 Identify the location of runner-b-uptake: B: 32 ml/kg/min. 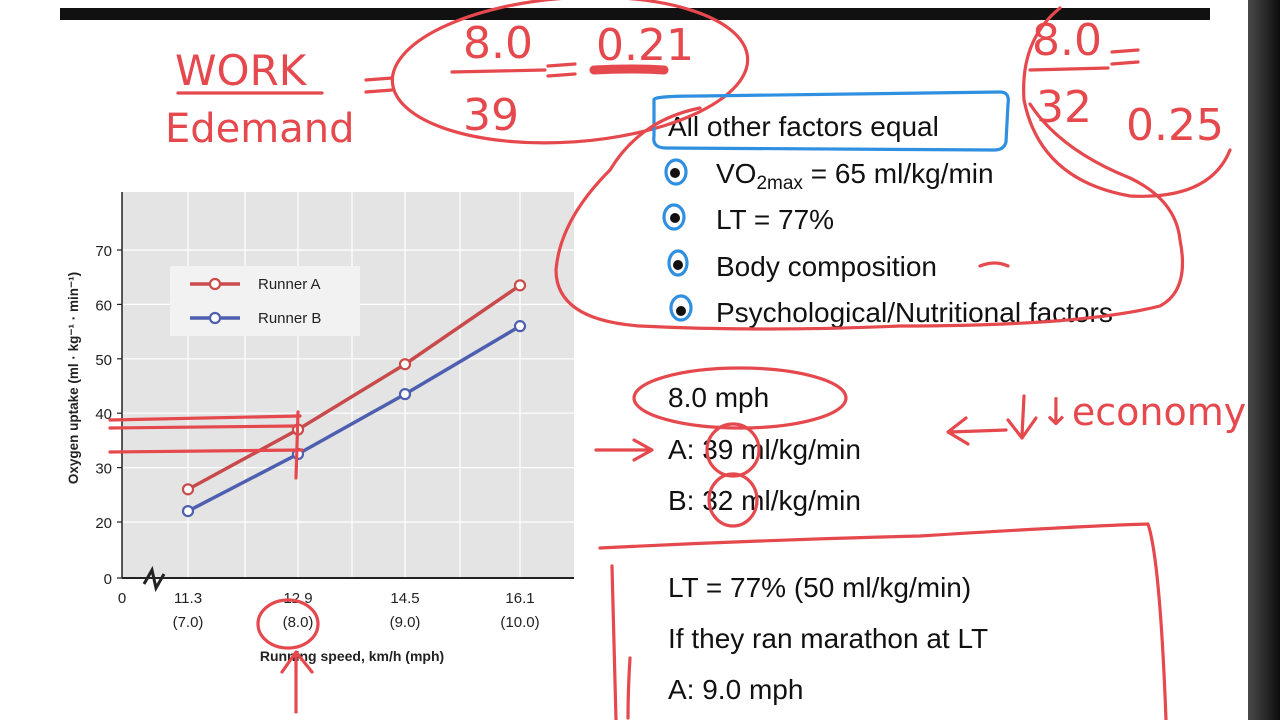
(764, 501).